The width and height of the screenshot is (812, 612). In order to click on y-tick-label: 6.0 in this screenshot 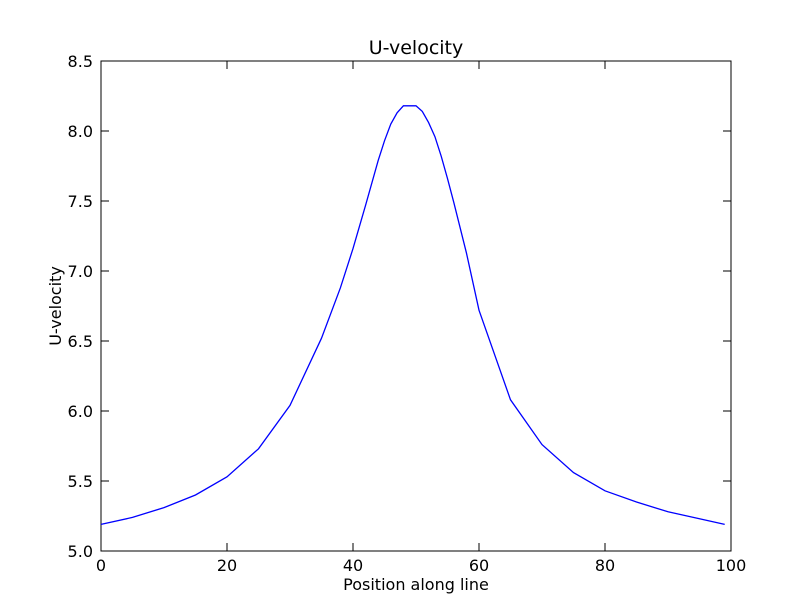, I will do `click(80, 411)`.